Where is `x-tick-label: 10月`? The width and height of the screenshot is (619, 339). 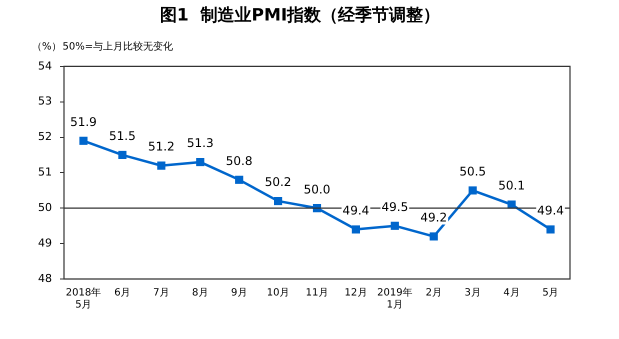 x-tick-label: 10月 is located at coordinates (278, 293).